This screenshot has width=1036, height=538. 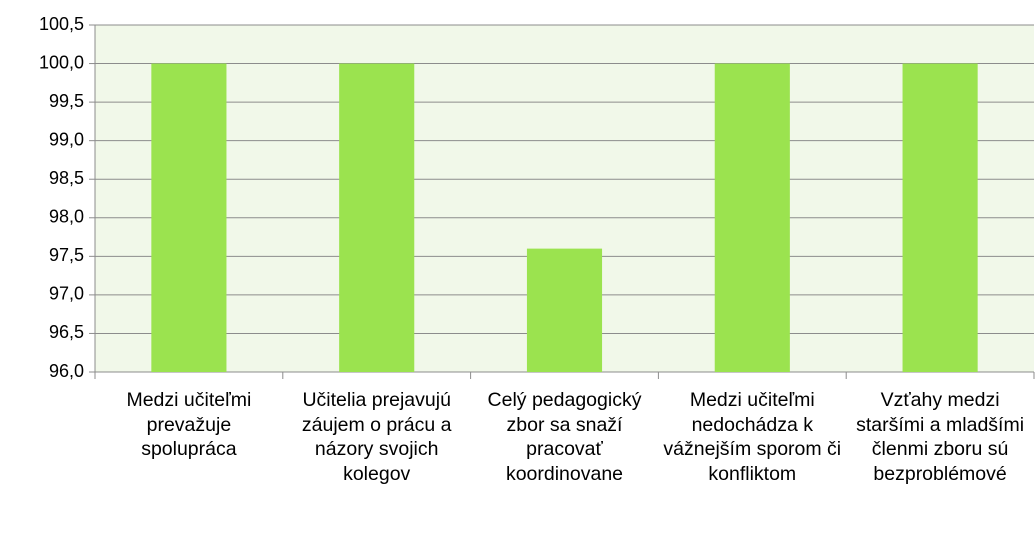 What do you see at coordinates (66, 217) in the screenshot?
I see `y-tick-label: 98,0` at bounding box center [66, 217].